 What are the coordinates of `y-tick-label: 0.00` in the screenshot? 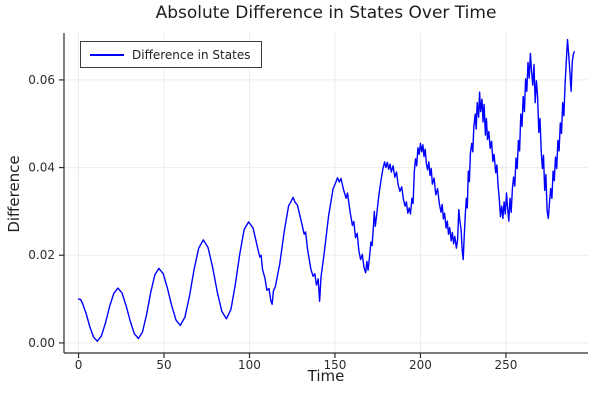 It's located at (41, 343).